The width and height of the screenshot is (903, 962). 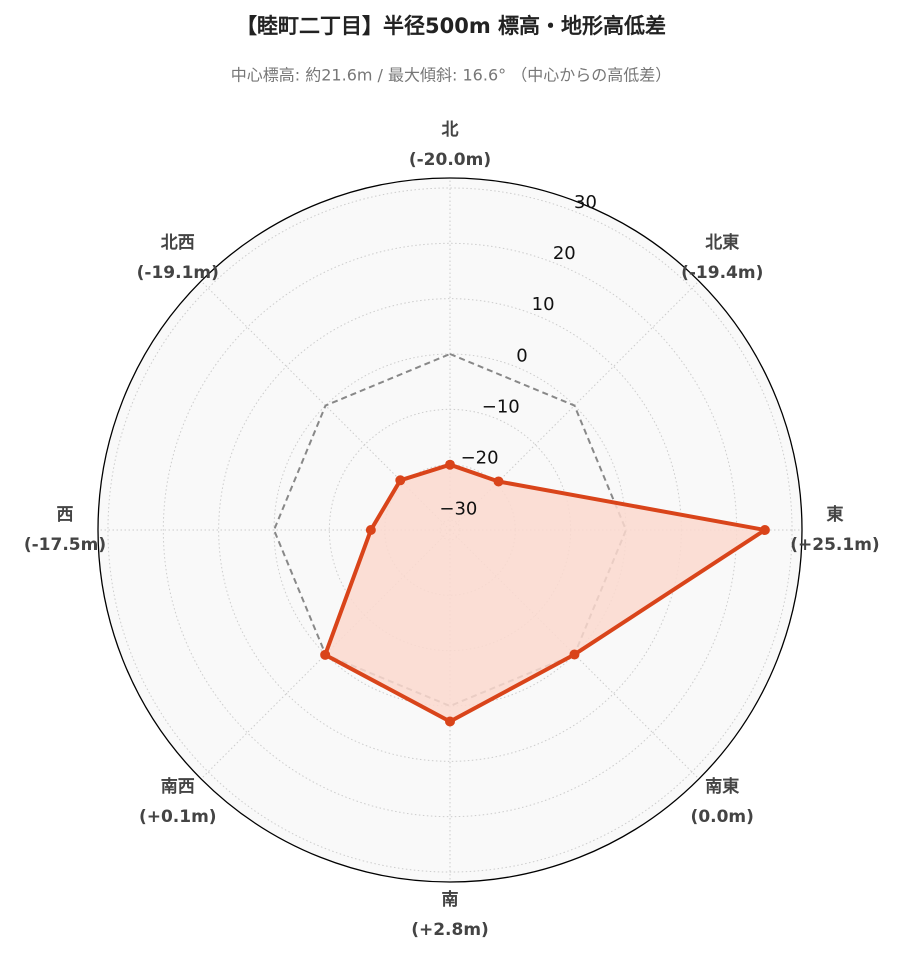 I want to click on value-label: (0.0m), so click(x=722, y=817).